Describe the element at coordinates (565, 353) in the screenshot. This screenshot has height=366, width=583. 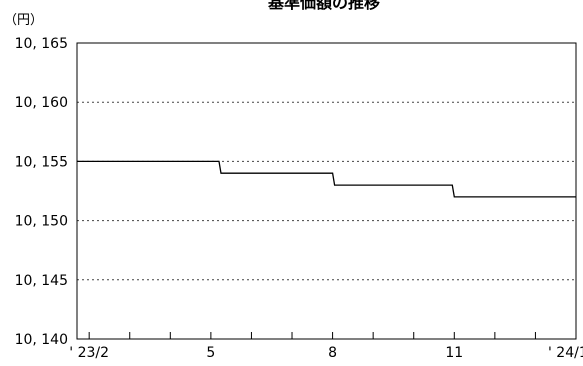
I see `x-tick-label: ' 24/1` at that location.